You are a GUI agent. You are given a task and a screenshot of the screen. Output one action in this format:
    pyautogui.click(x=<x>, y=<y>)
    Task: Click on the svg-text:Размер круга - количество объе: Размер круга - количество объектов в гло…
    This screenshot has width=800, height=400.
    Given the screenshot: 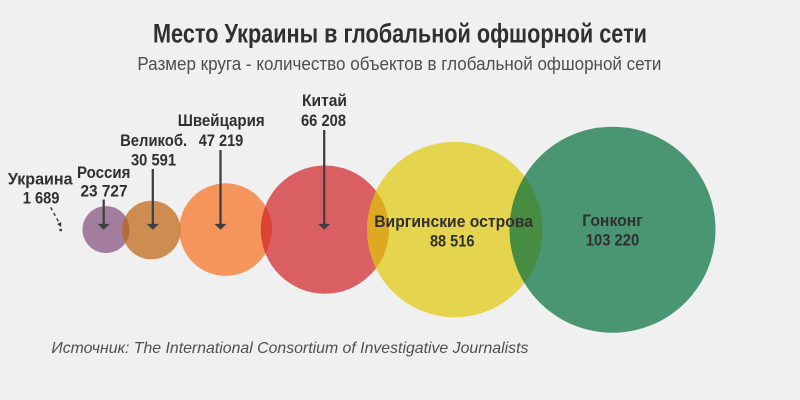 What is the action you would take?
    pyautogui.click(x=399, y=64)
    